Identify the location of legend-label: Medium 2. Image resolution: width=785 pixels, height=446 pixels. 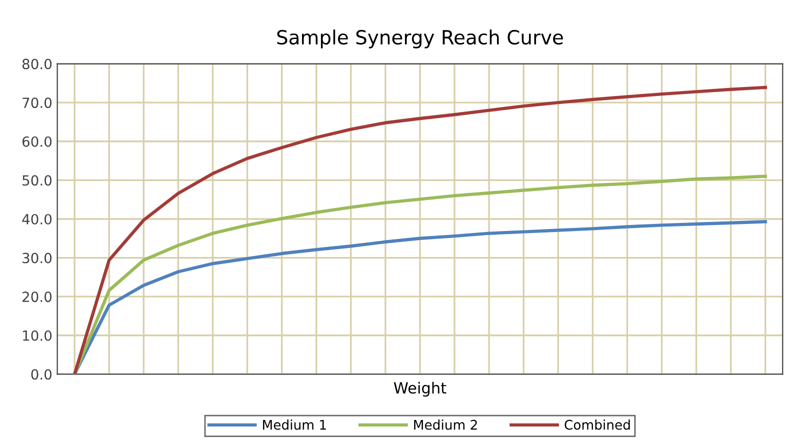
(445, 425).